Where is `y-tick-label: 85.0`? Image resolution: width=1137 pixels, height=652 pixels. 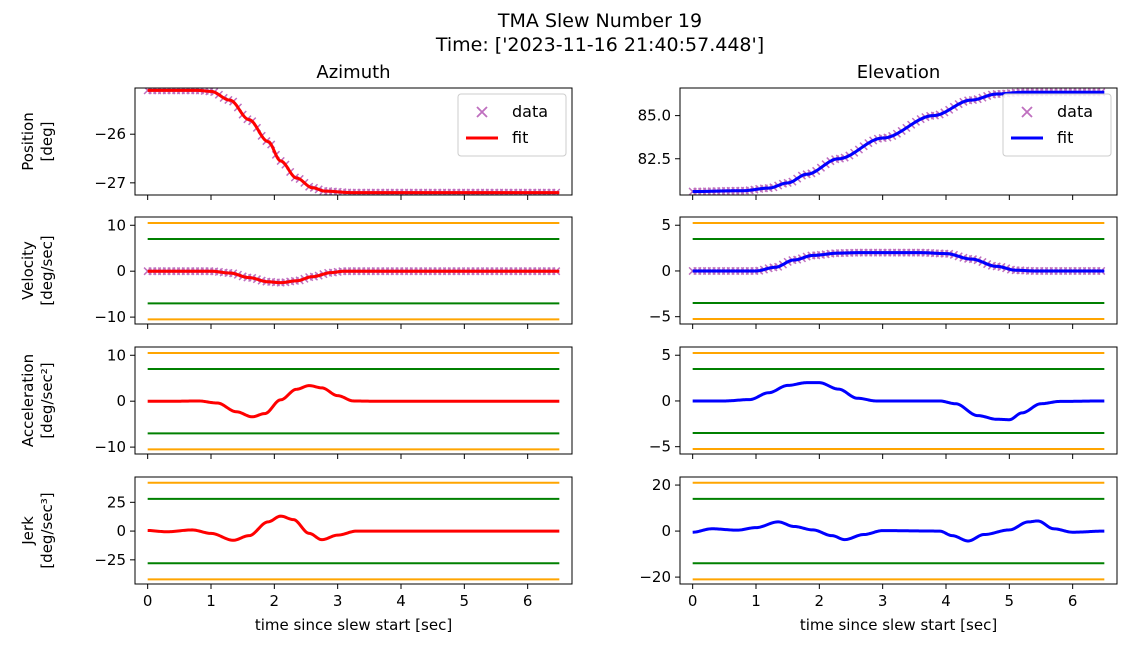 y-tick-label: 85.0 is located at coordinates (654, 116).